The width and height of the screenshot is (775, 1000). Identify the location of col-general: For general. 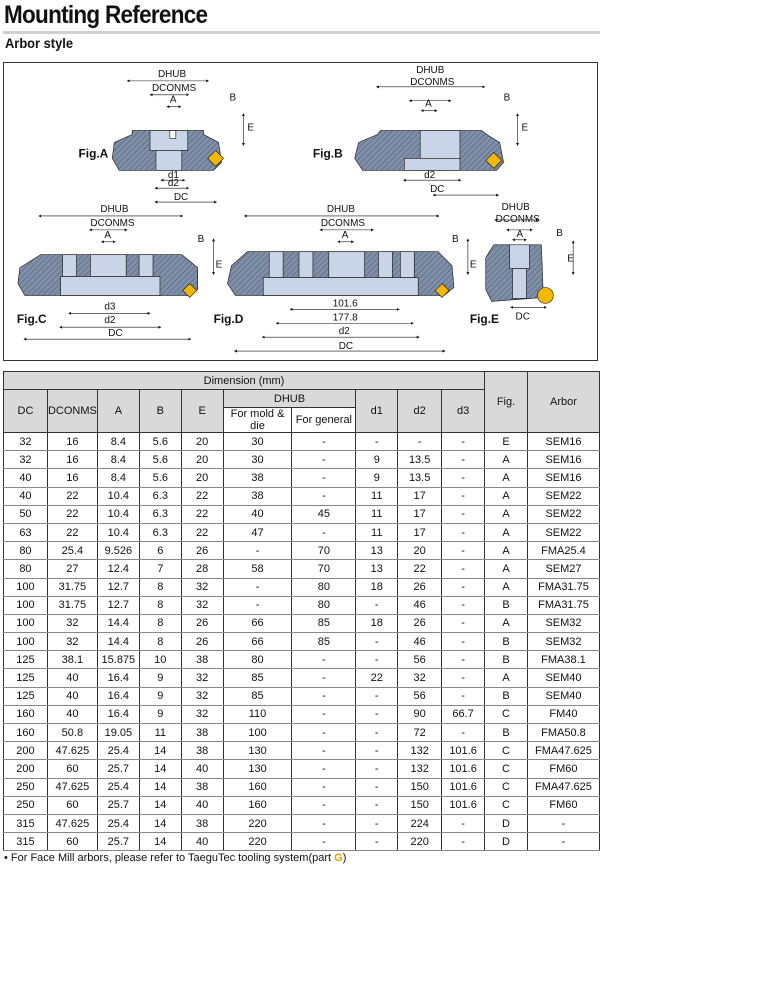
(324, 420).